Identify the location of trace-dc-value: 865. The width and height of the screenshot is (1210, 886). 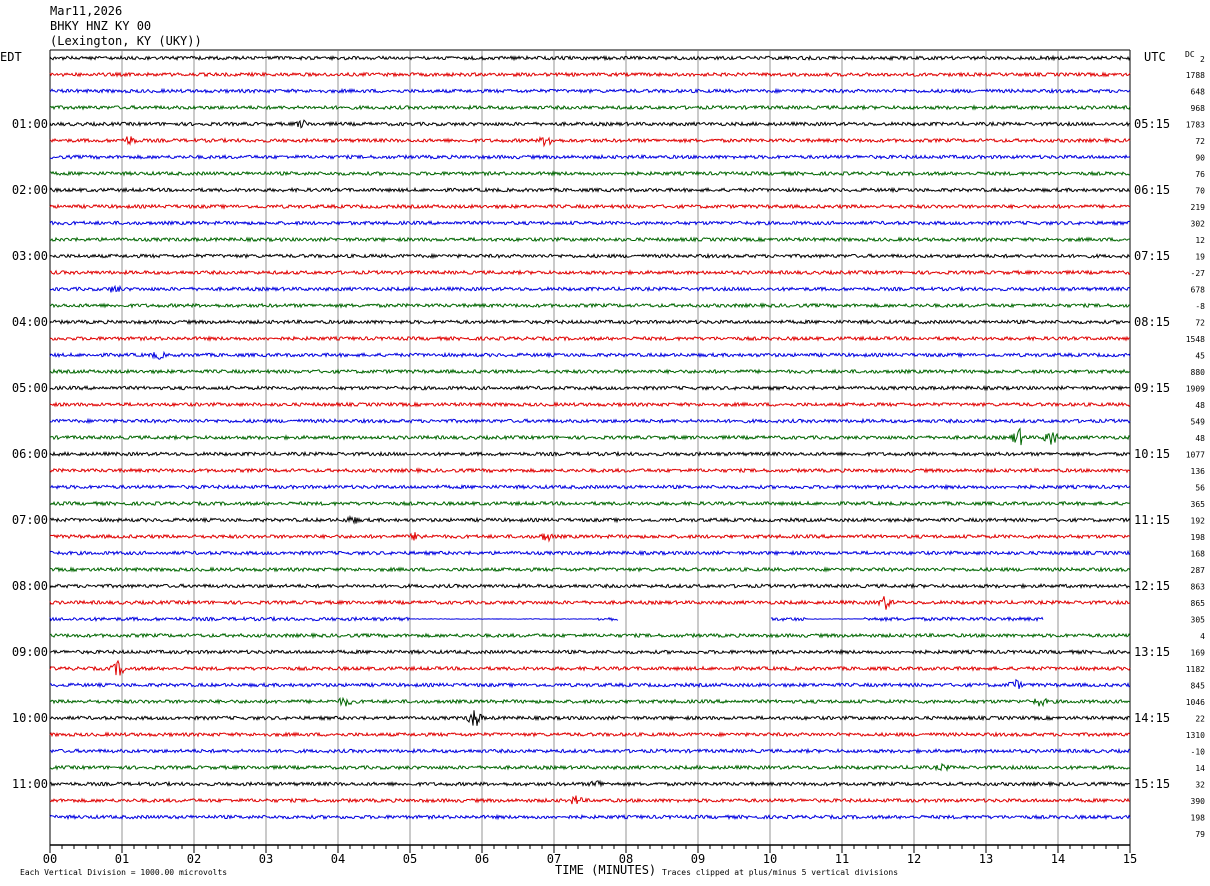
(1198, 603).